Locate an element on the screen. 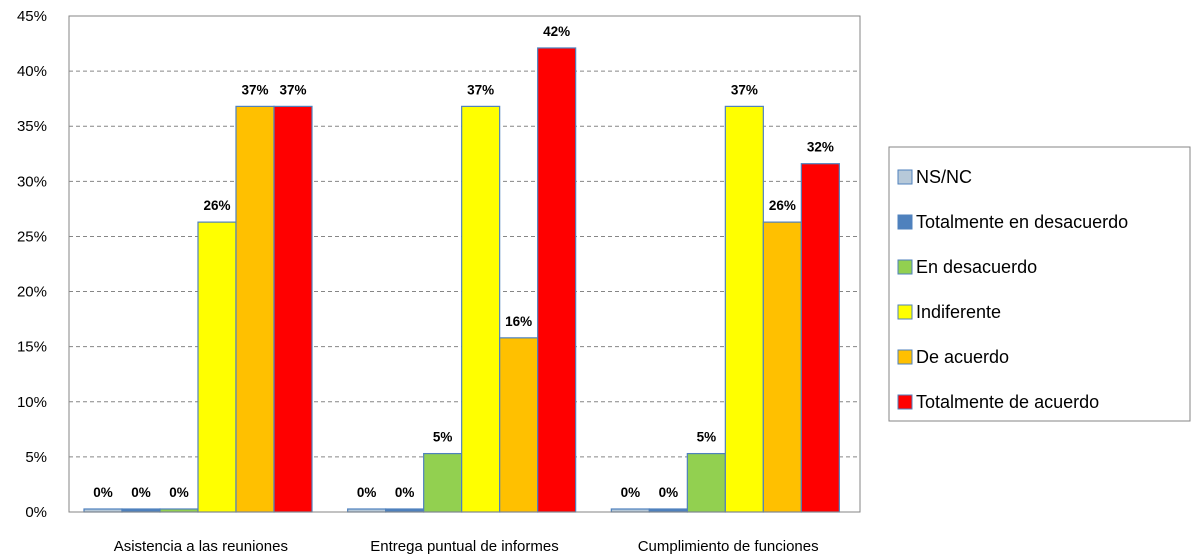  y-tick-label: 40% is located at coordinates (32, 71).